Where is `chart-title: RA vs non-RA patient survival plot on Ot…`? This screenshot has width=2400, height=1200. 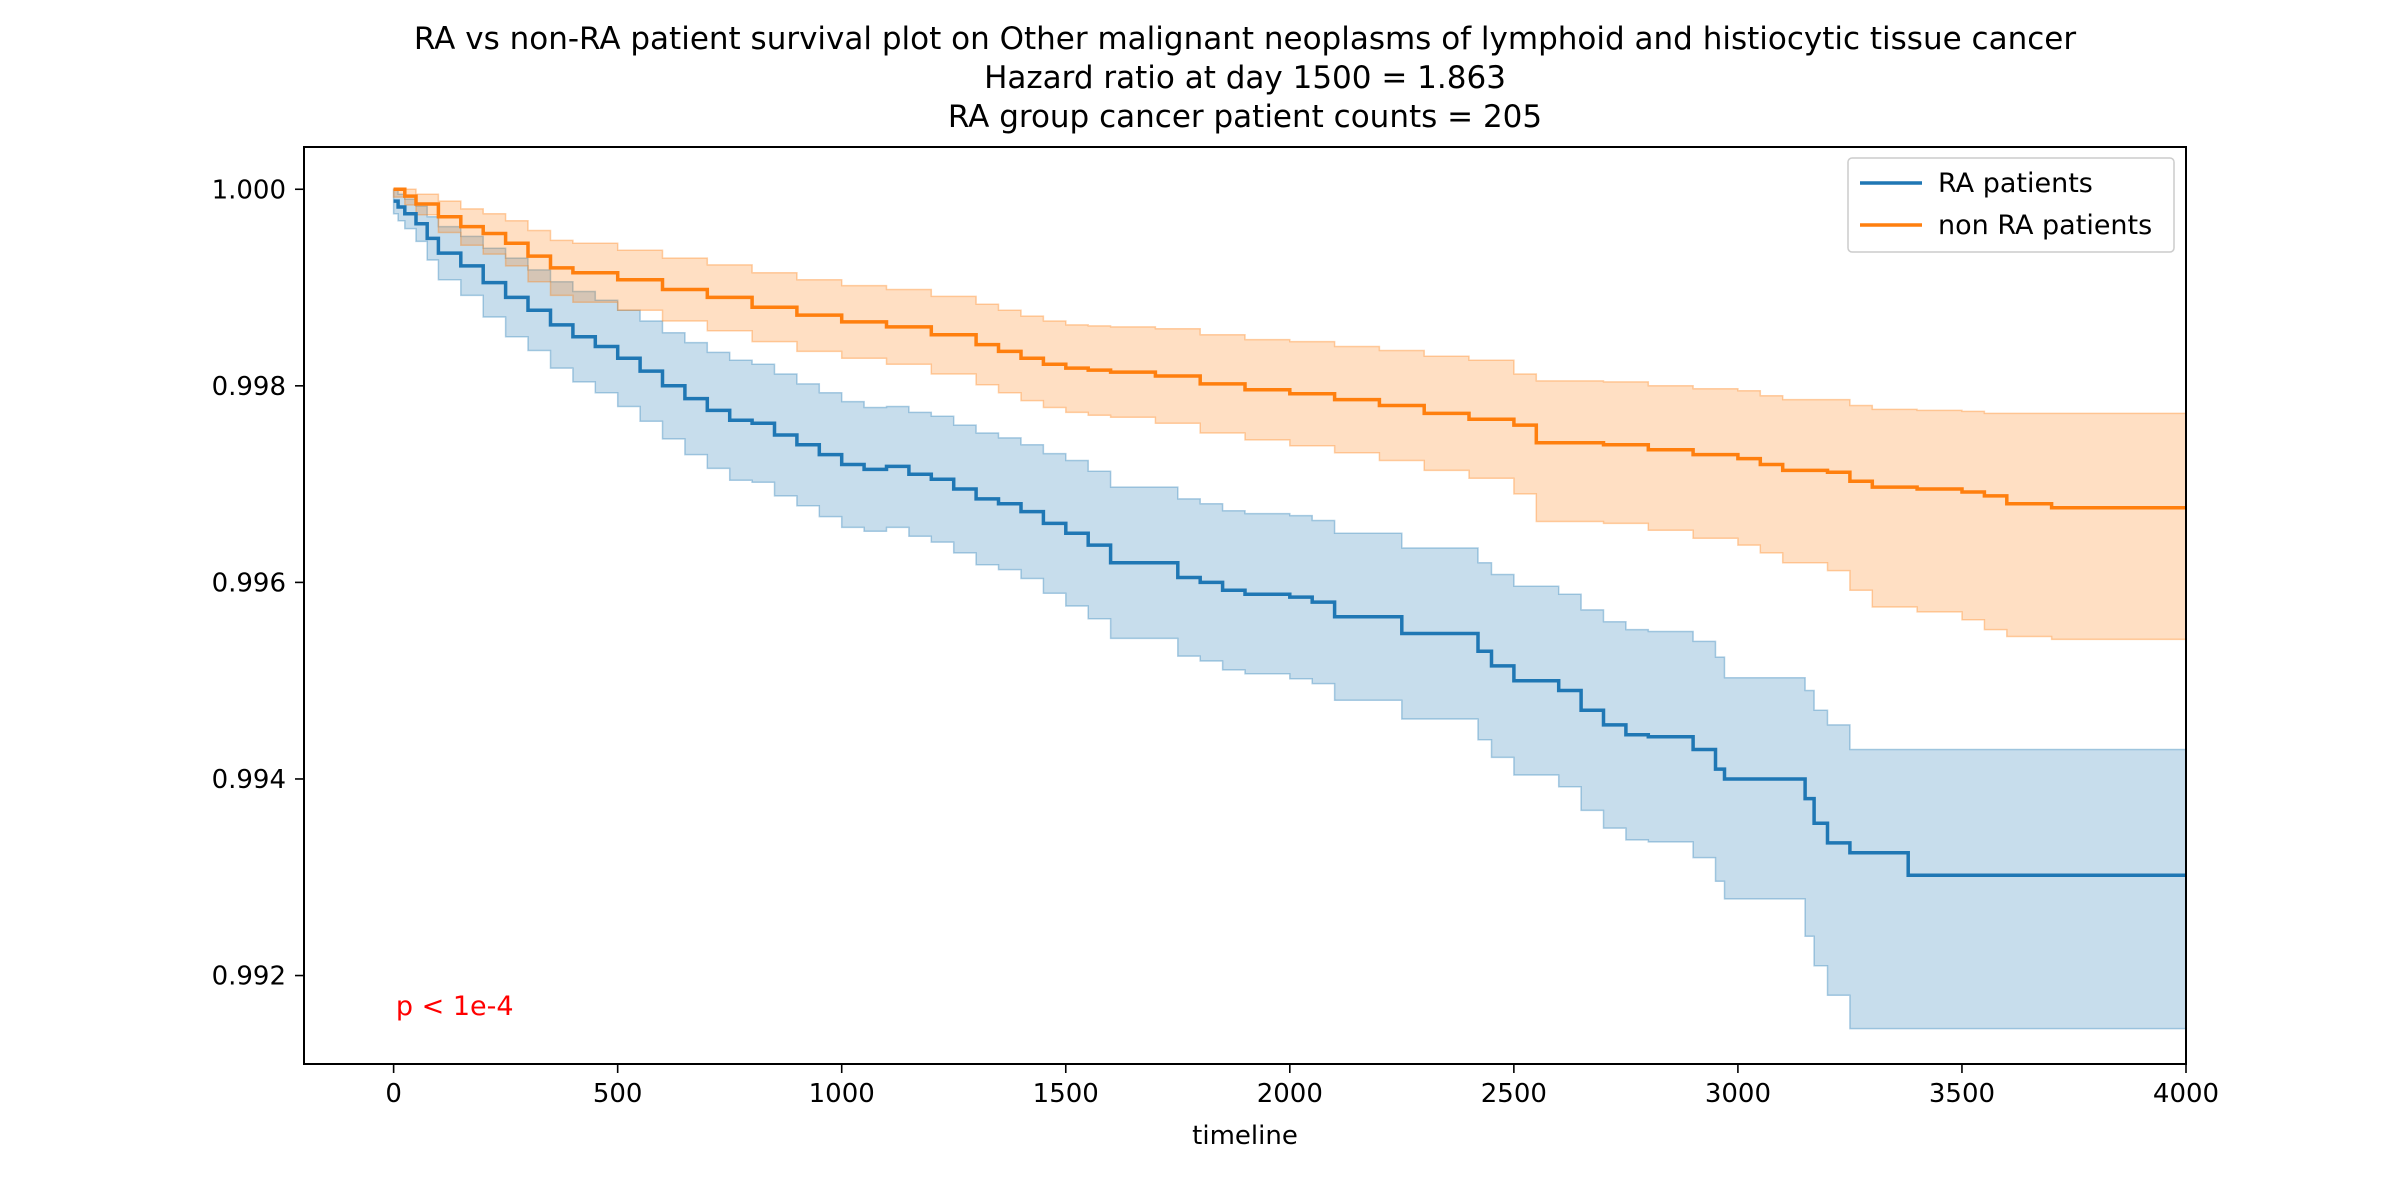
chart-title: RA vs non-RA patient survival plot on Ot… is located at coordinates (1245, 78).